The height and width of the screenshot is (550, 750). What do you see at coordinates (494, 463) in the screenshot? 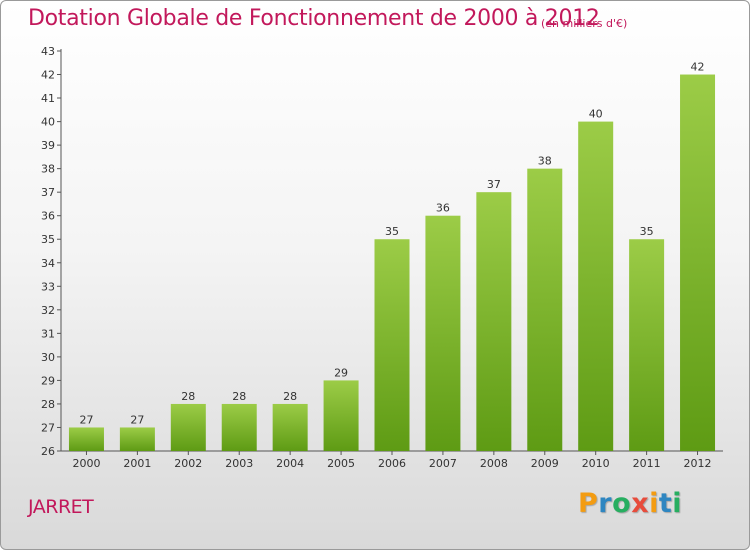
I see `x-tick-label: 2008` at bounding box center [494, 463].